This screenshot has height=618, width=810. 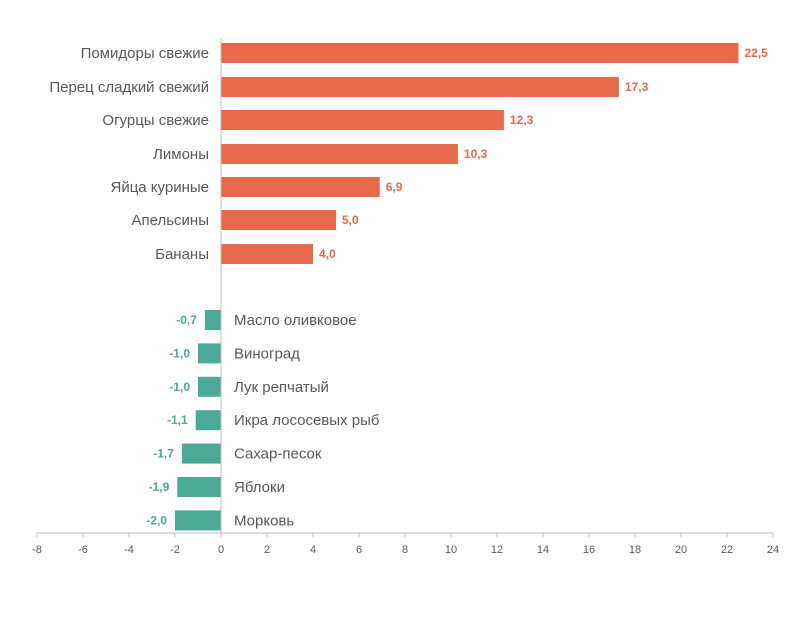 What do you see at coordinates (83, 550) in the screenshot?
I see `x-tick-label: -6` at bounding box center [83, 550].